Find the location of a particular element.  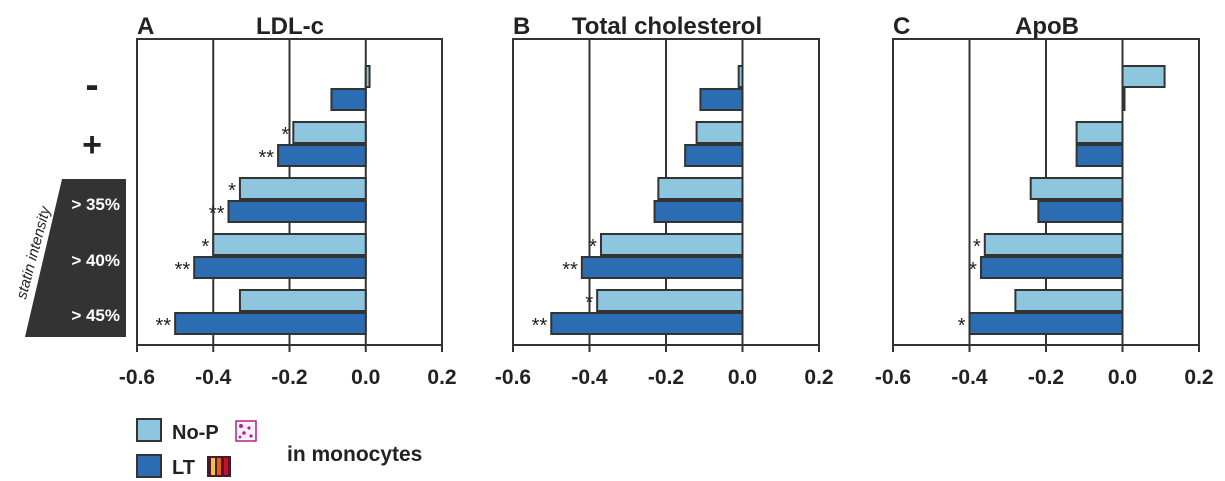

panel-title: LDL-c is located at coordinates (290, 26).